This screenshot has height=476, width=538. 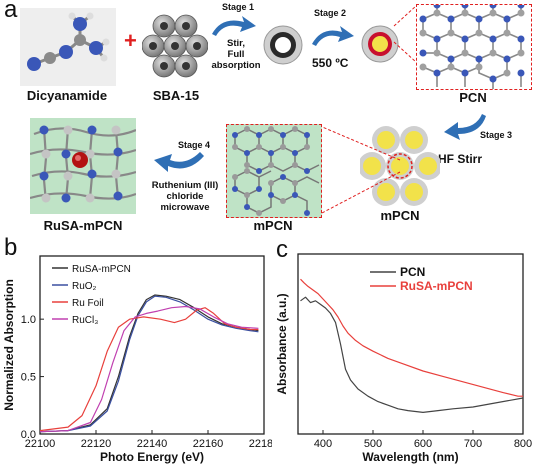 I want to click on mpcn-zoom-box, so click(x=274, y=171).